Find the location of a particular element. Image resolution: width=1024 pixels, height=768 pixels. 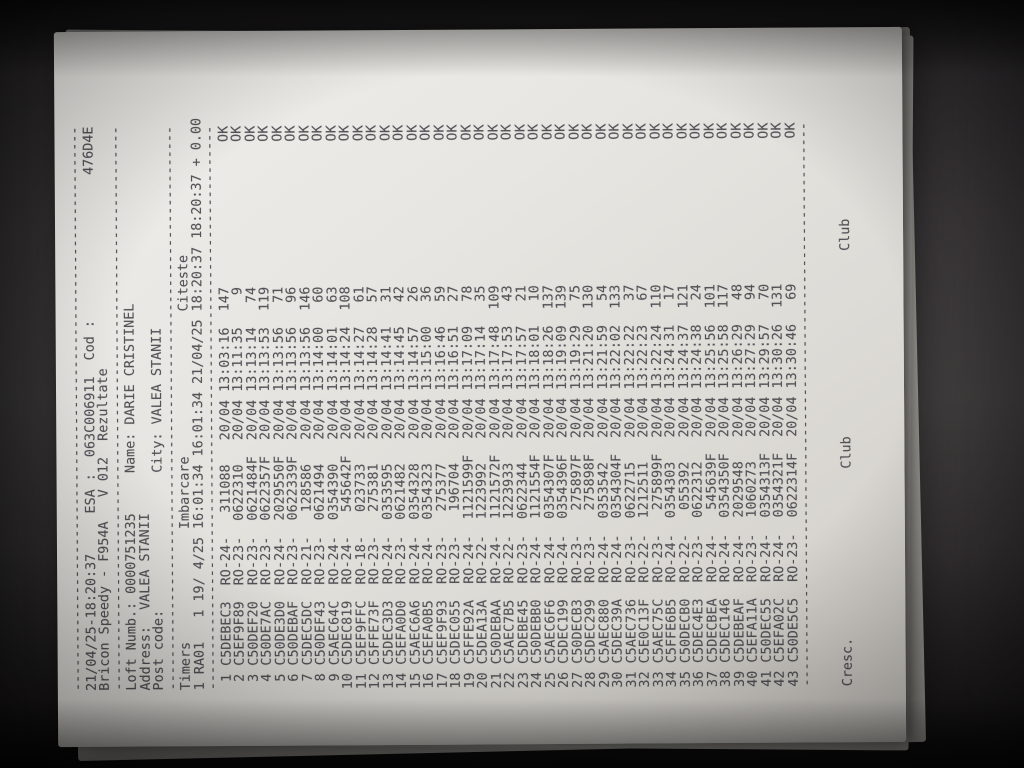

timers-label: Timers is located at coordinates (186, 666).